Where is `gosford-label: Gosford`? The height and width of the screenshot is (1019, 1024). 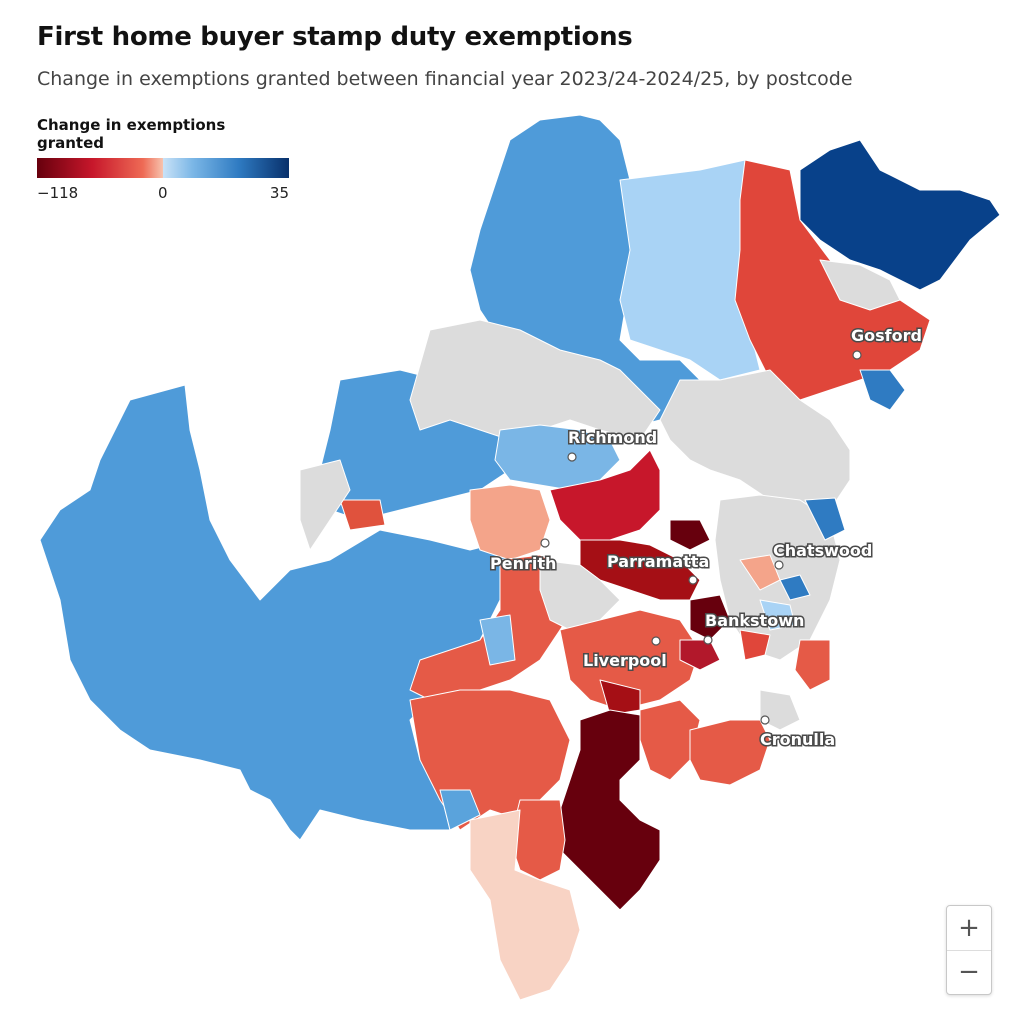
gosford-label: Gosford is located at coordinates (886, 335).